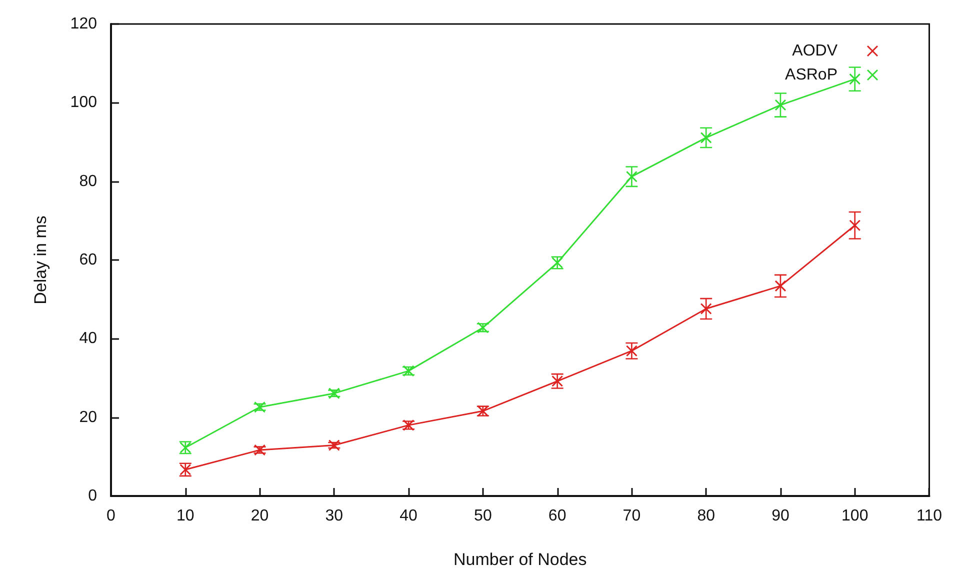  I want to click on y-axis-title: Delay in ms, so click(40, 260).